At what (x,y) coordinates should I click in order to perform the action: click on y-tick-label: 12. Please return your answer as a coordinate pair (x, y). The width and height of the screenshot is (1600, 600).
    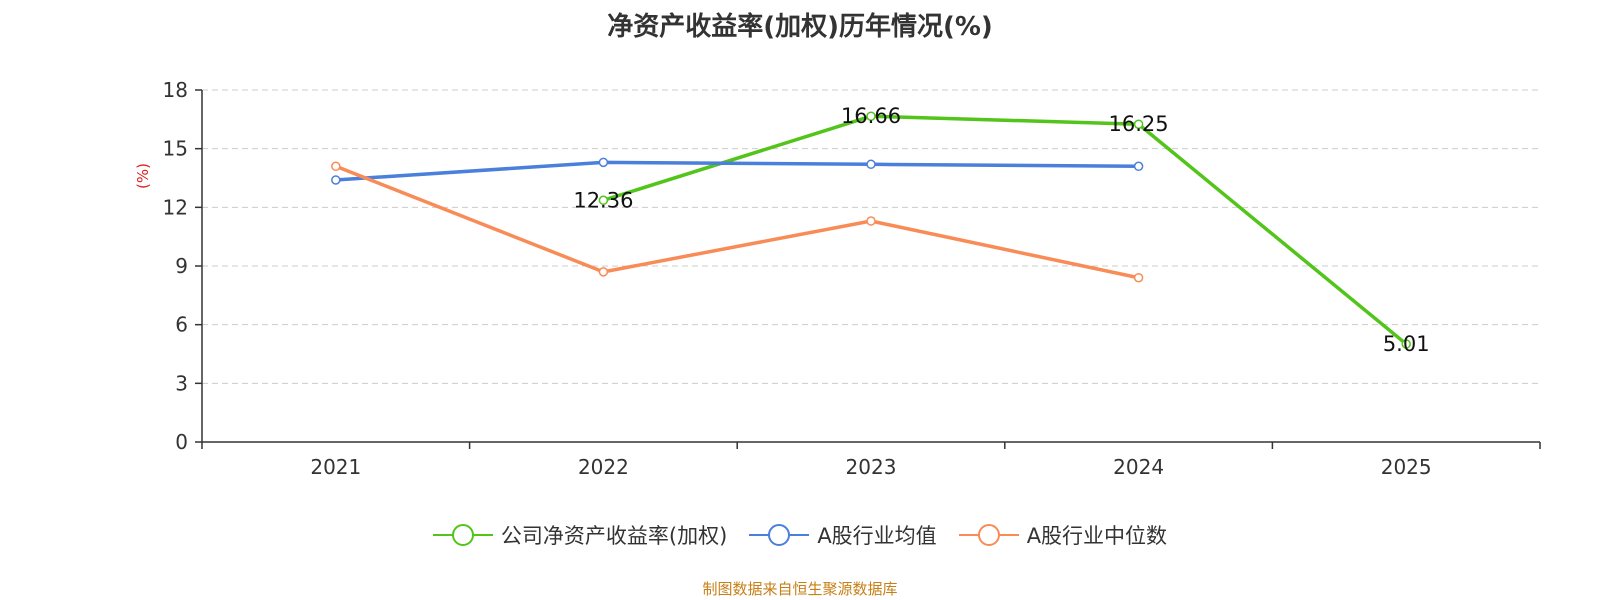
    Looking at the image, I should click on (175, 207).